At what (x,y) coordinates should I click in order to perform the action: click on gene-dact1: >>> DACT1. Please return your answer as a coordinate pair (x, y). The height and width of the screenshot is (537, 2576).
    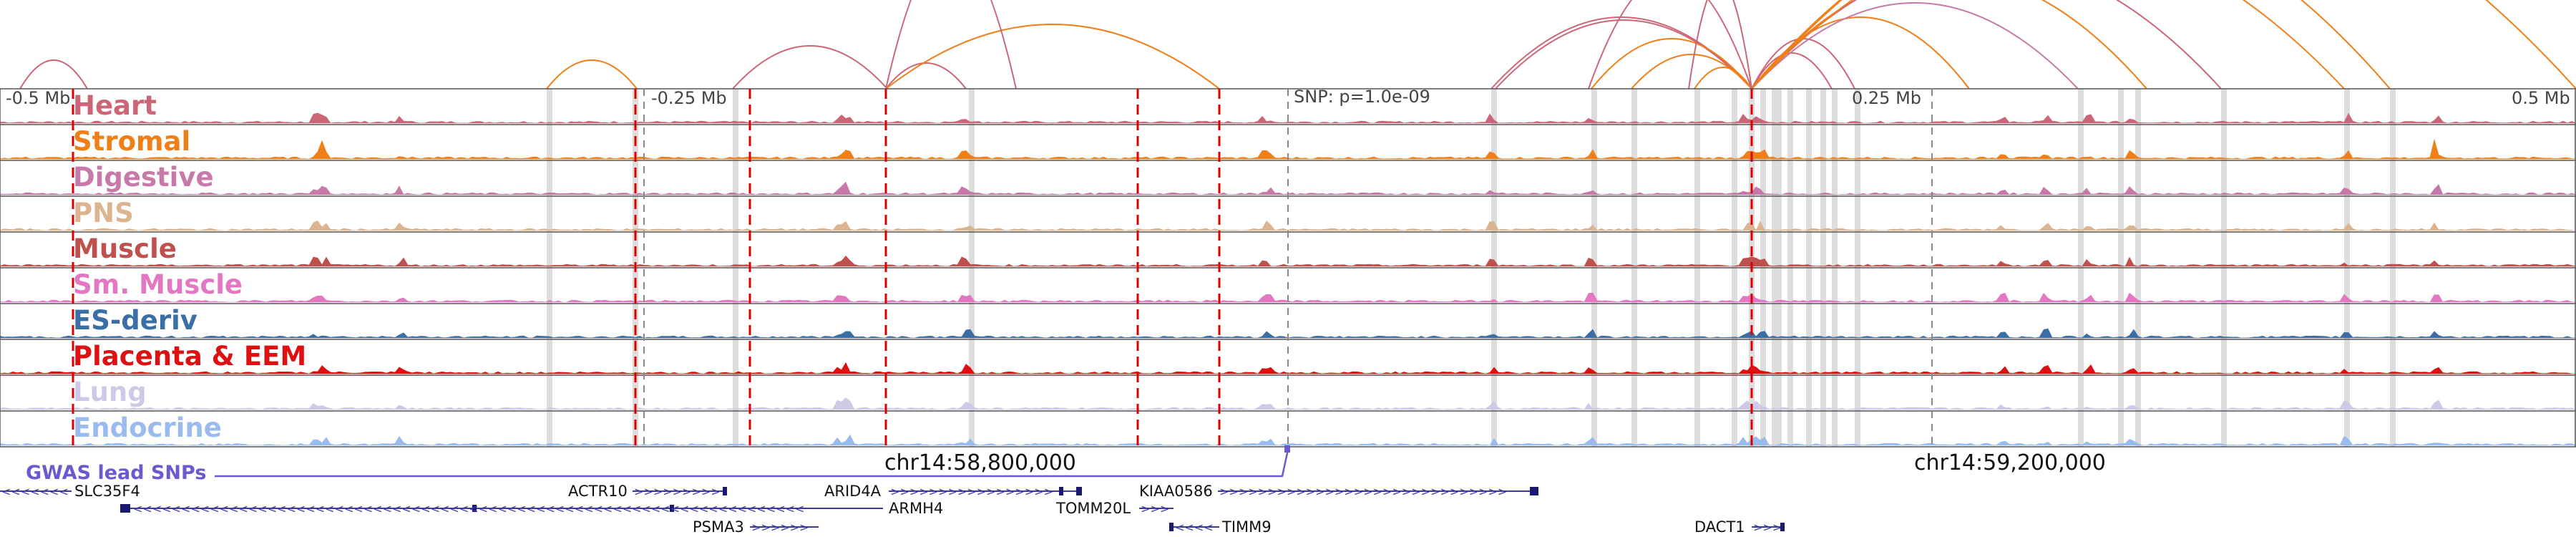
    Looking at the image, I should click on (1739, 527).